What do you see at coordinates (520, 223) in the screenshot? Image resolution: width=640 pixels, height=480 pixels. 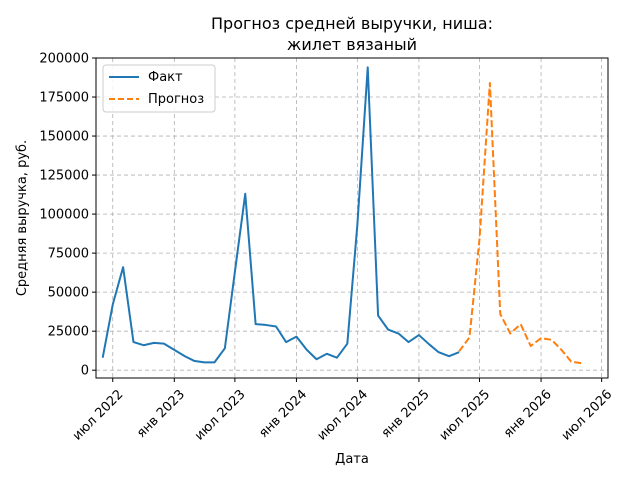 I see `series-line-forecast` at bounding box center [520, 223].